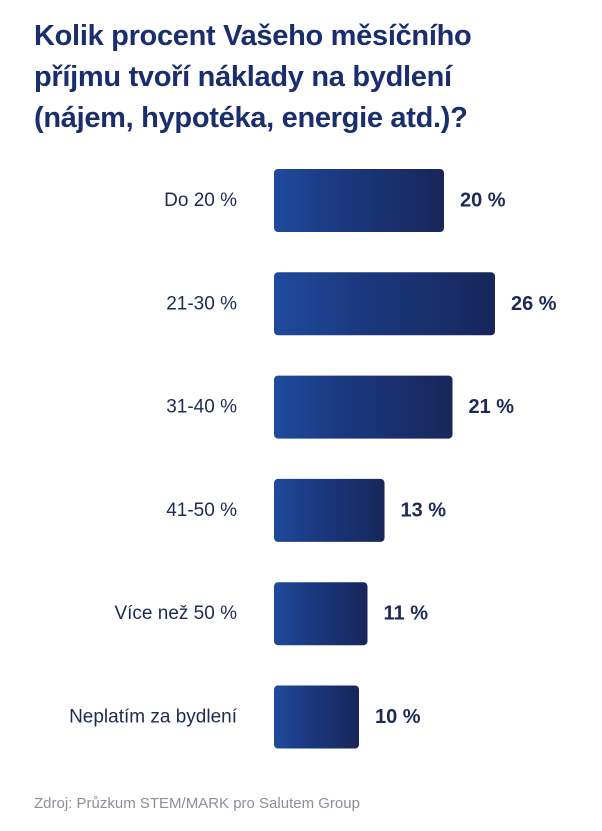 The image size is (602, 831). What do you see at coordinates (398, 717) in the screenshot?
I see `value-label-5: 10 %` at bounding box center [398, 717].